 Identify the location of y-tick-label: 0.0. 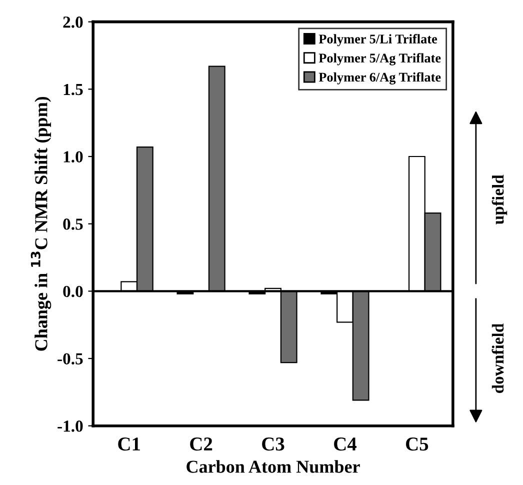
(73, 292).